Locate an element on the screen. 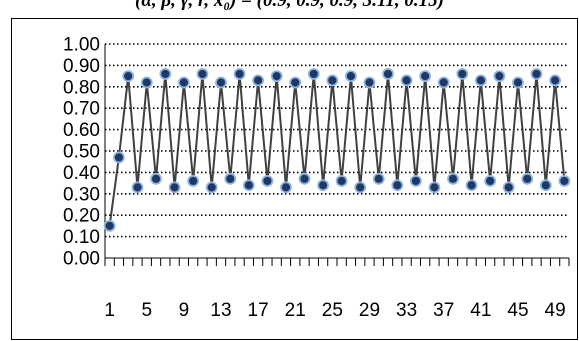  x-tick-label: 5 is located at coordinates (146, 310).